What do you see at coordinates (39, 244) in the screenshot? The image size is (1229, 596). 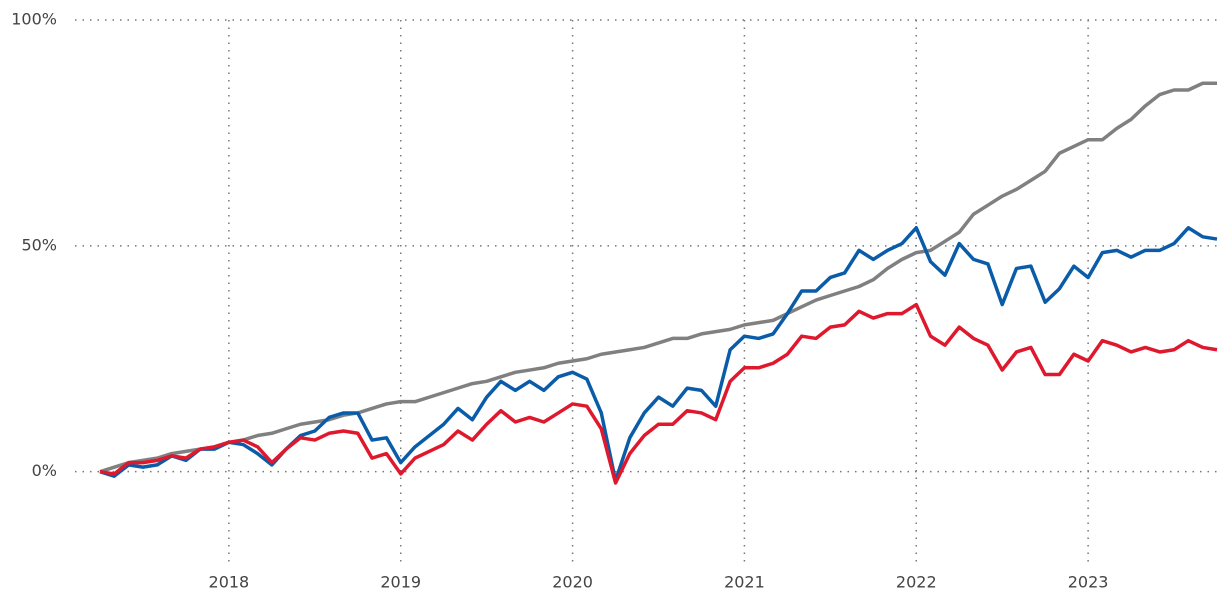 I see `y-tick-label: 50%` at bounding box center [39, 244].